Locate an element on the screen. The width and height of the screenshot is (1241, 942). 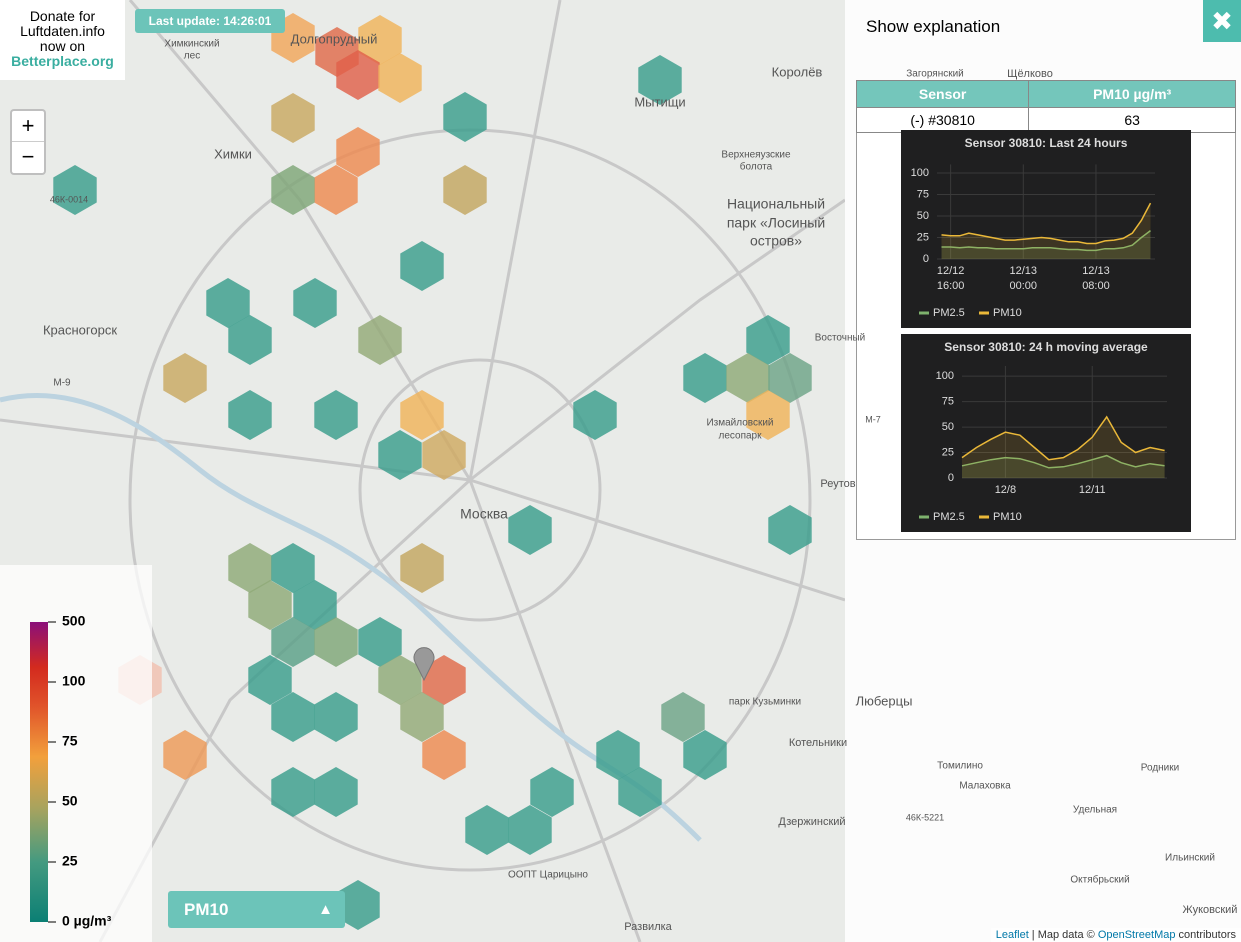
pm-selector: PM10 ▲ is located at coordinates (256, 909).